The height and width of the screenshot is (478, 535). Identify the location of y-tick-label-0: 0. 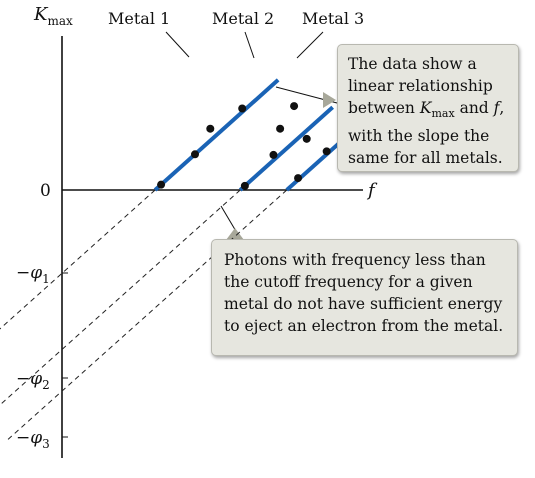
(45, 191).